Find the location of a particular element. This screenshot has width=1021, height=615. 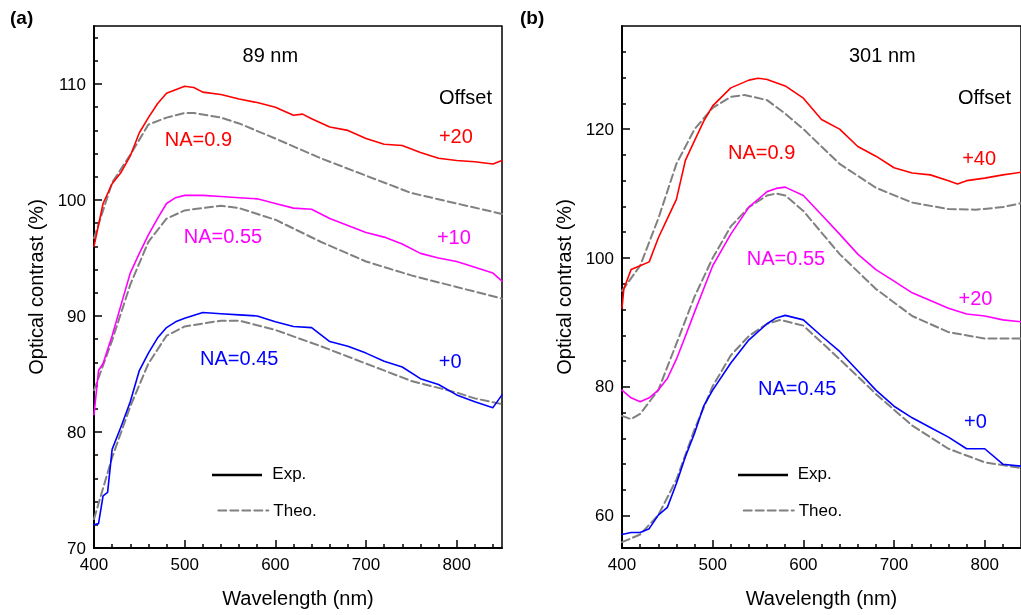

y-tick-label: 90 is located at coordinates (76, 316).